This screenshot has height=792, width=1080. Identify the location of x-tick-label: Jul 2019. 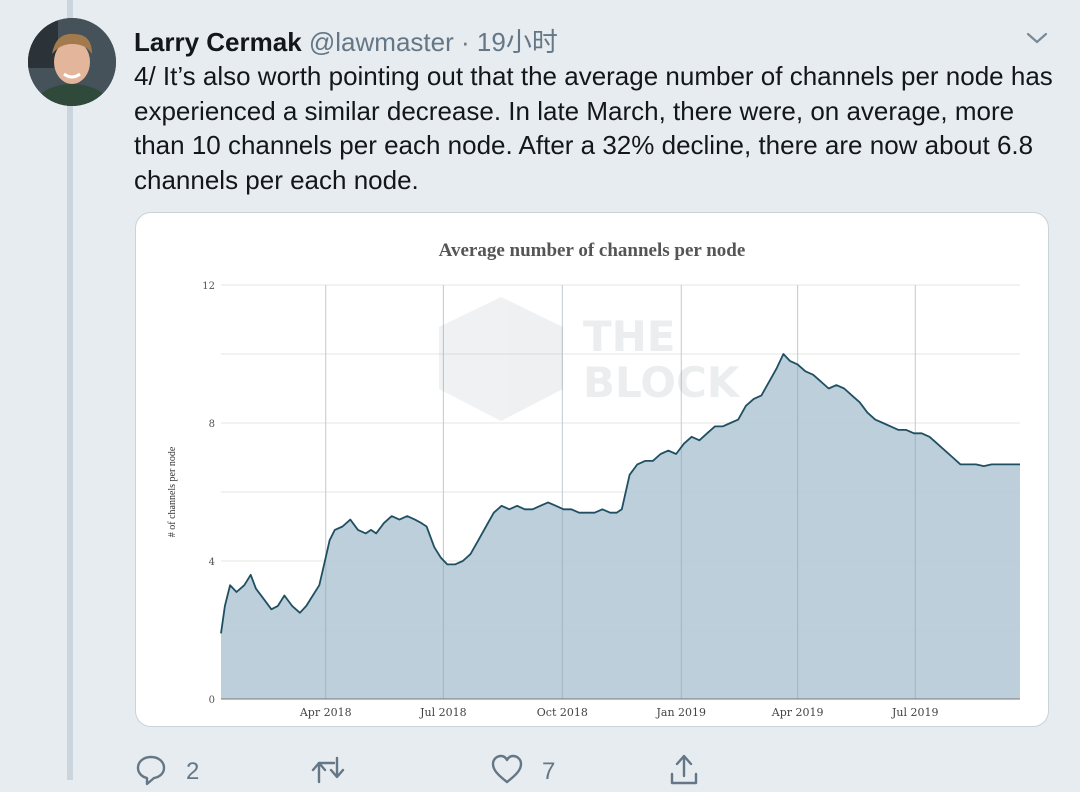
(915, 712).